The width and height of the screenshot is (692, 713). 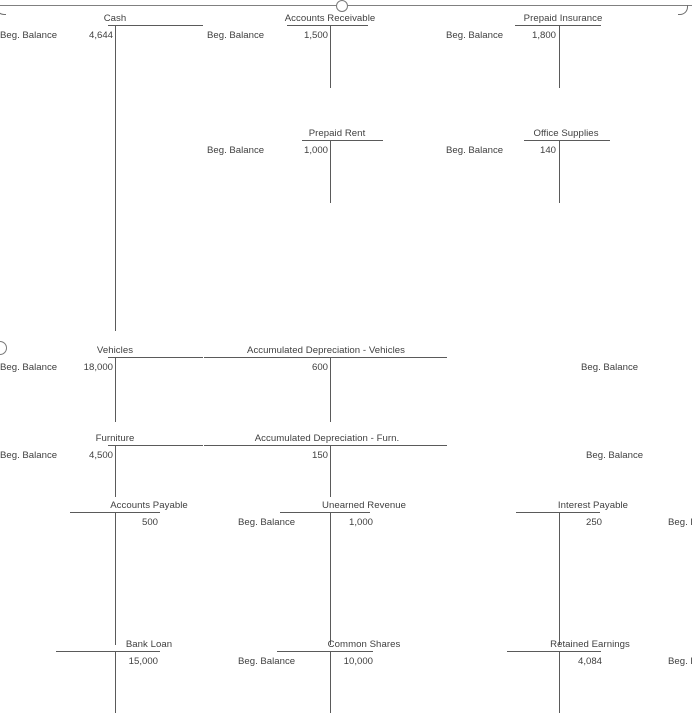 I want to click on t-account-title: Retained Earnings, so click(x=590, y=644).